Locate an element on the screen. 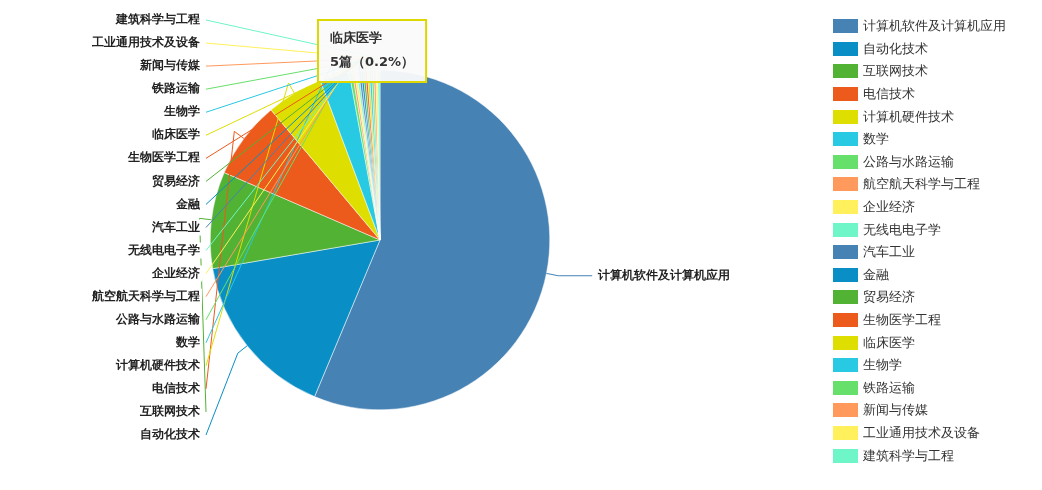 The width and height of the screenshot is (1042, 490). legend-label: 数学 is located at coordinates (876, 139).